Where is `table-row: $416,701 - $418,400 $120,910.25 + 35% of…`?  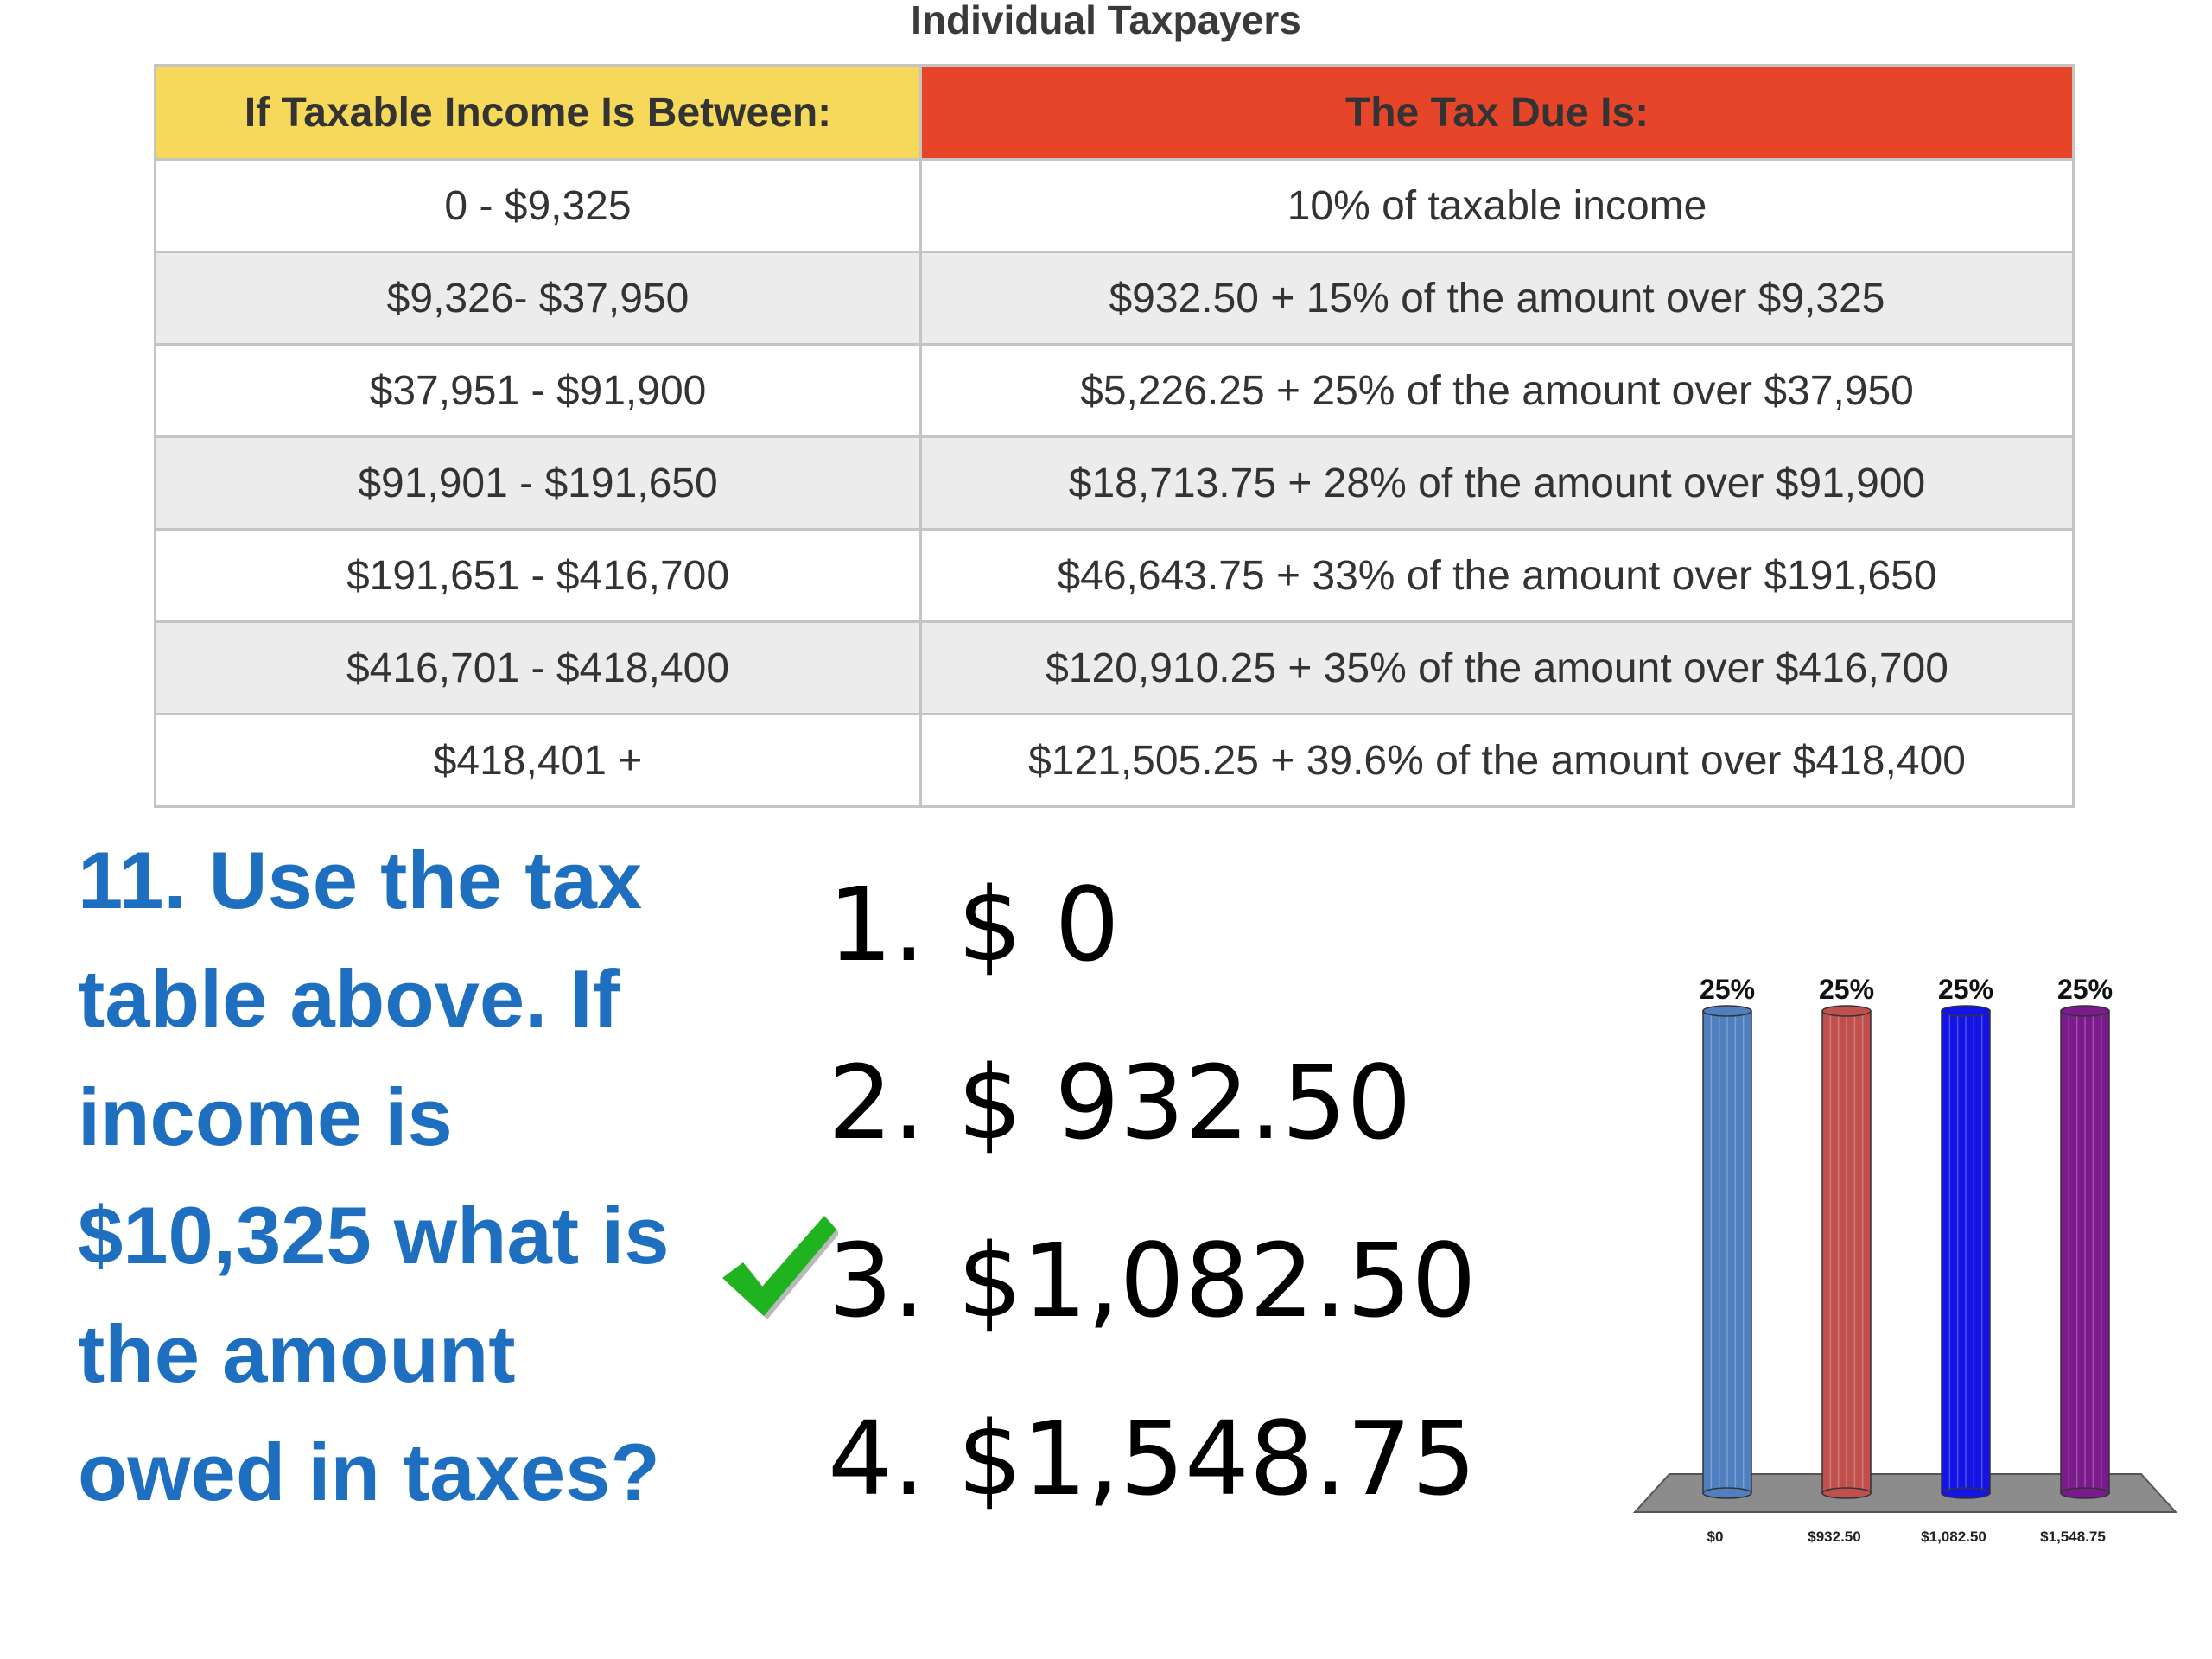
table-row: $416,701 - $418,400 $120,910.25 + 35% of… is located at coordinates (1114, 667).